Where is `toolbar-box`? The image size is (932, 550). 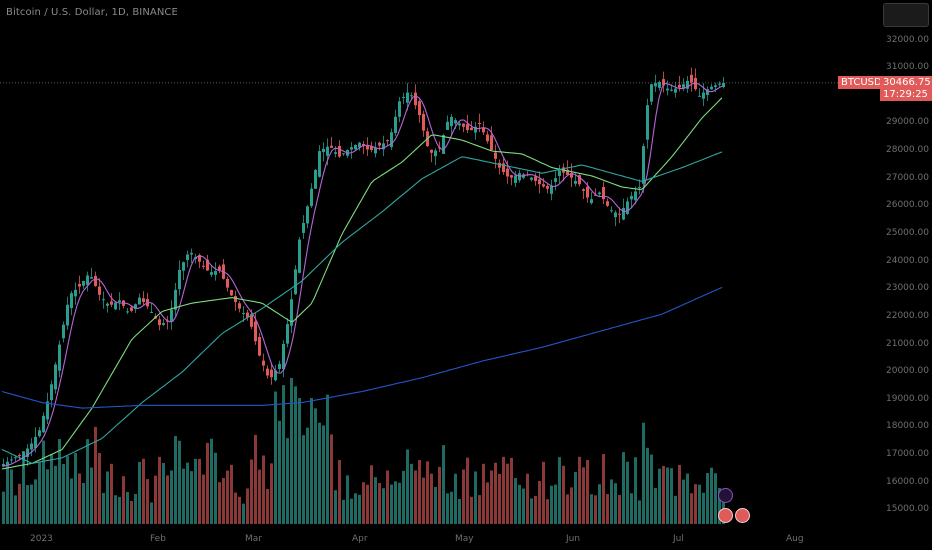 toolbar-box is located at coordinates (906, 15).